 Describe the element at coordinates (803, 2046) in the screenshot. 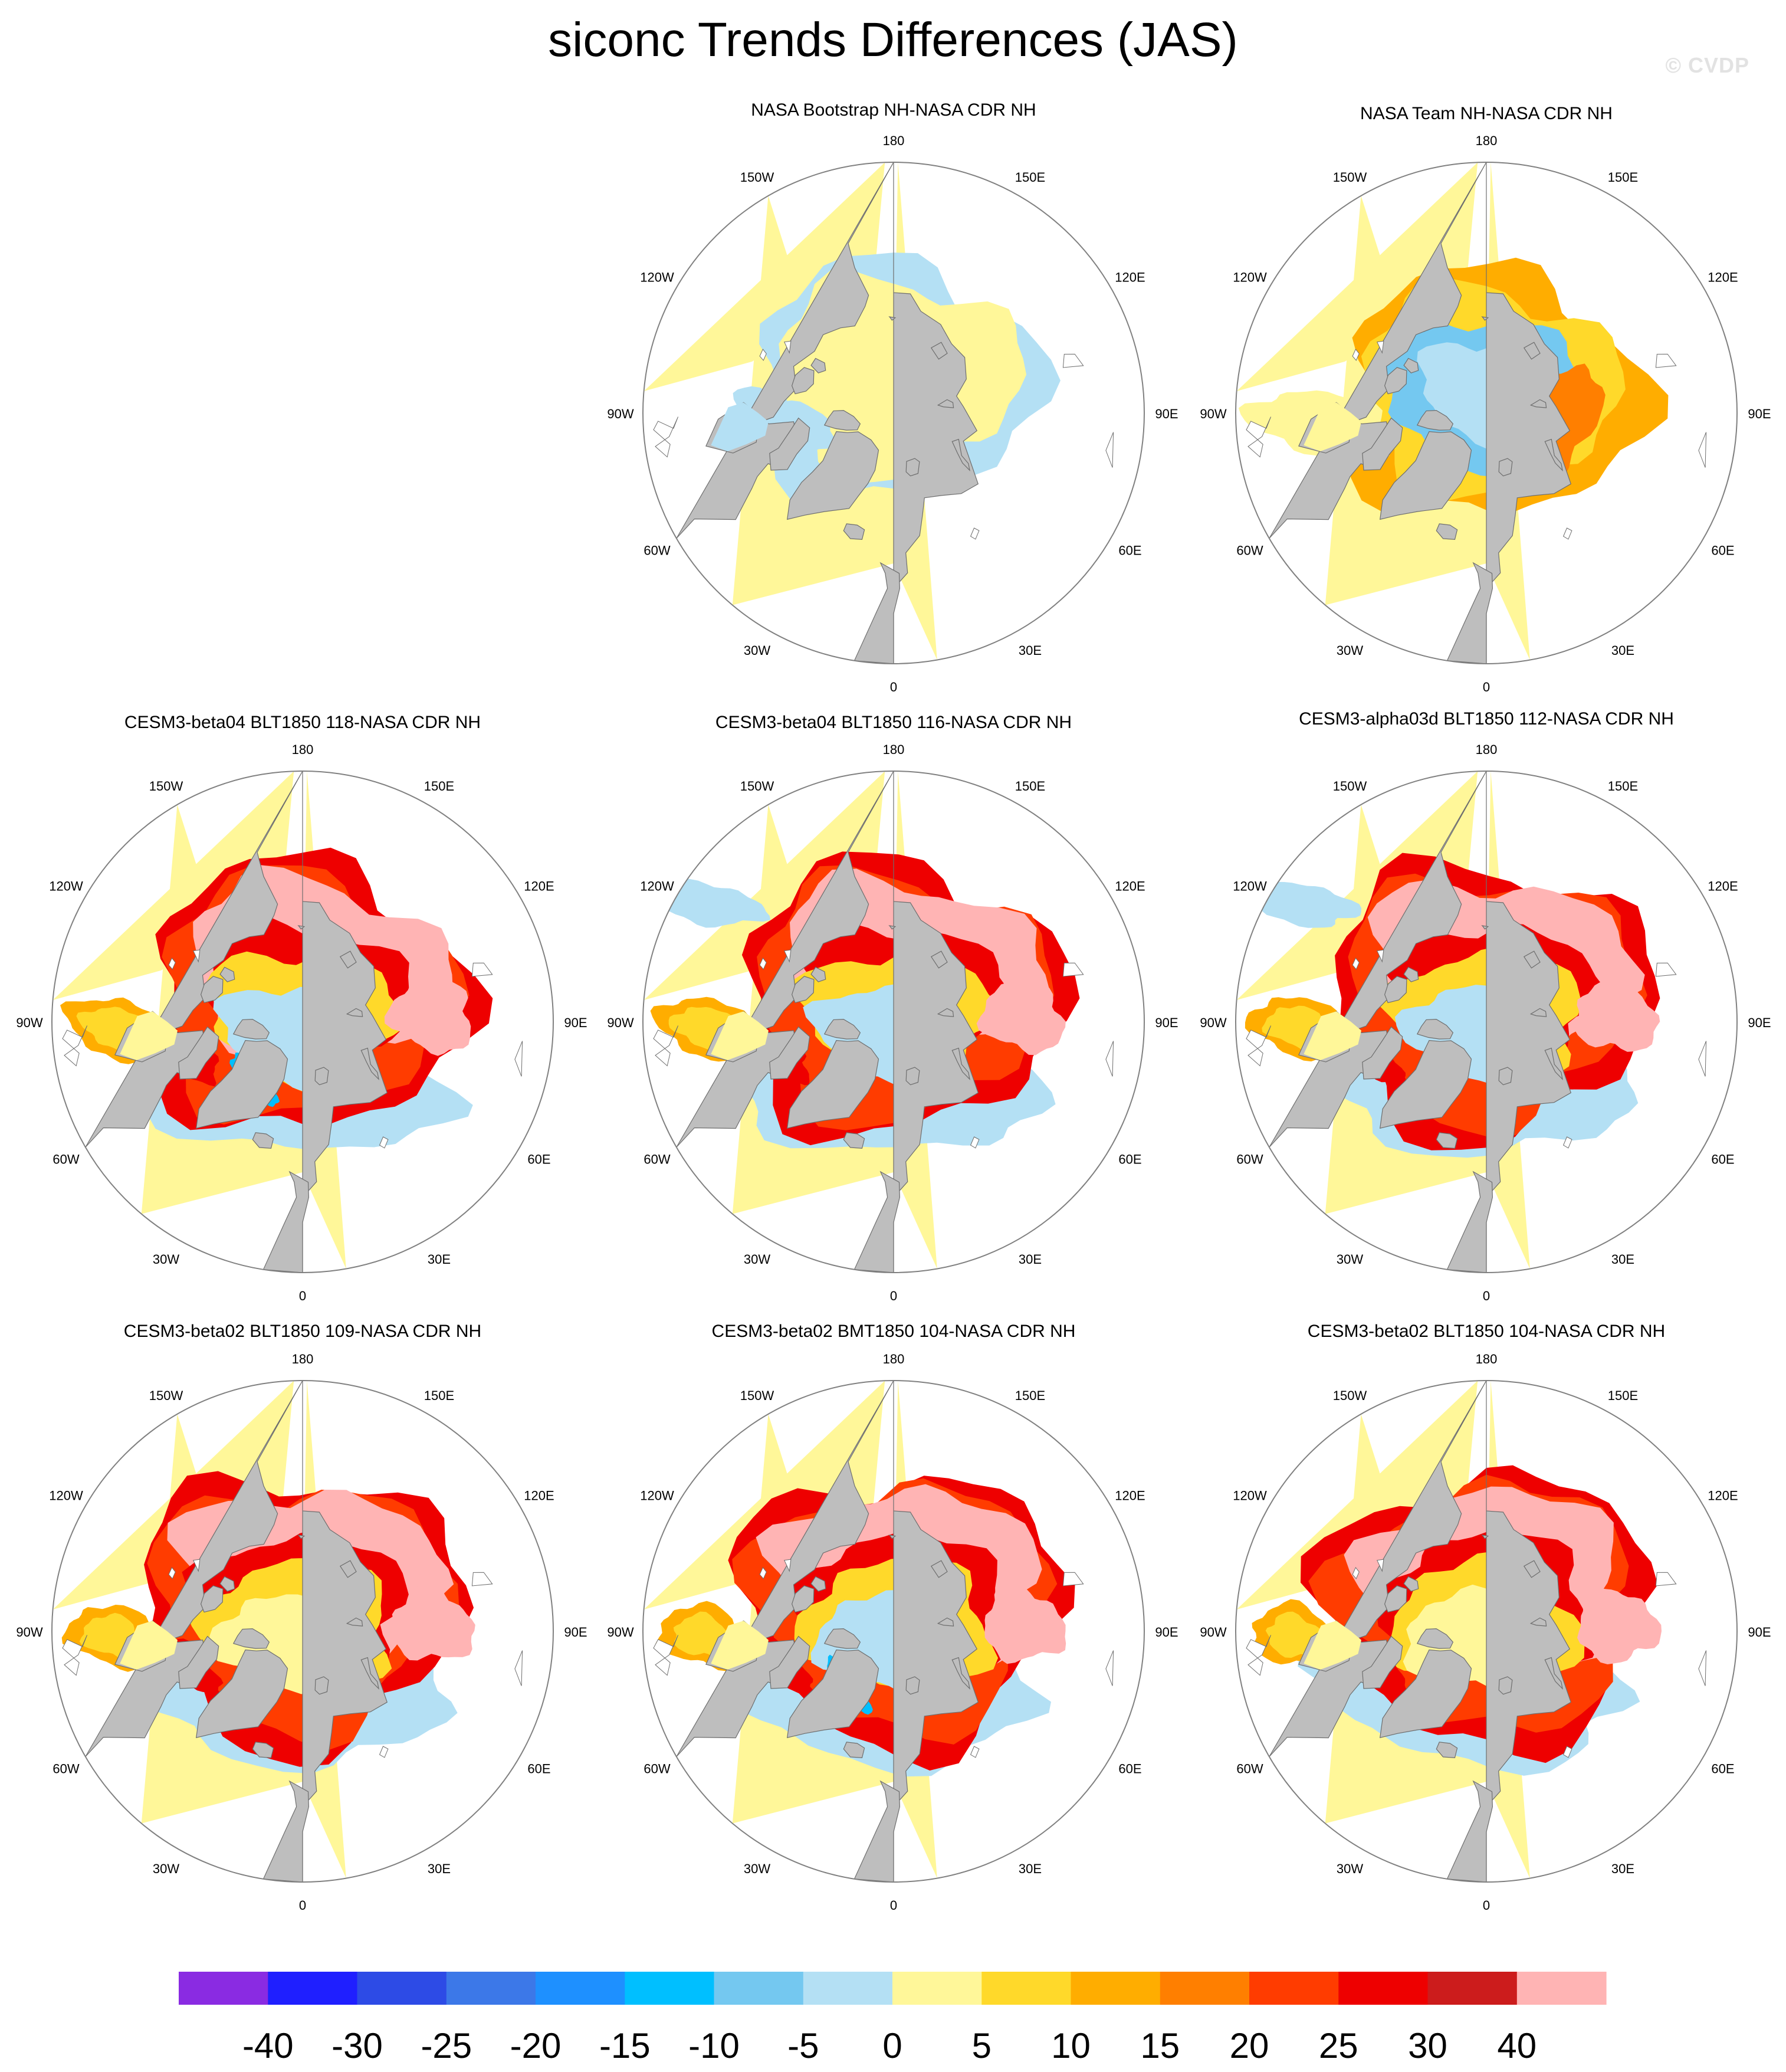

I see `colorbar-tick-label: -5` at that location.